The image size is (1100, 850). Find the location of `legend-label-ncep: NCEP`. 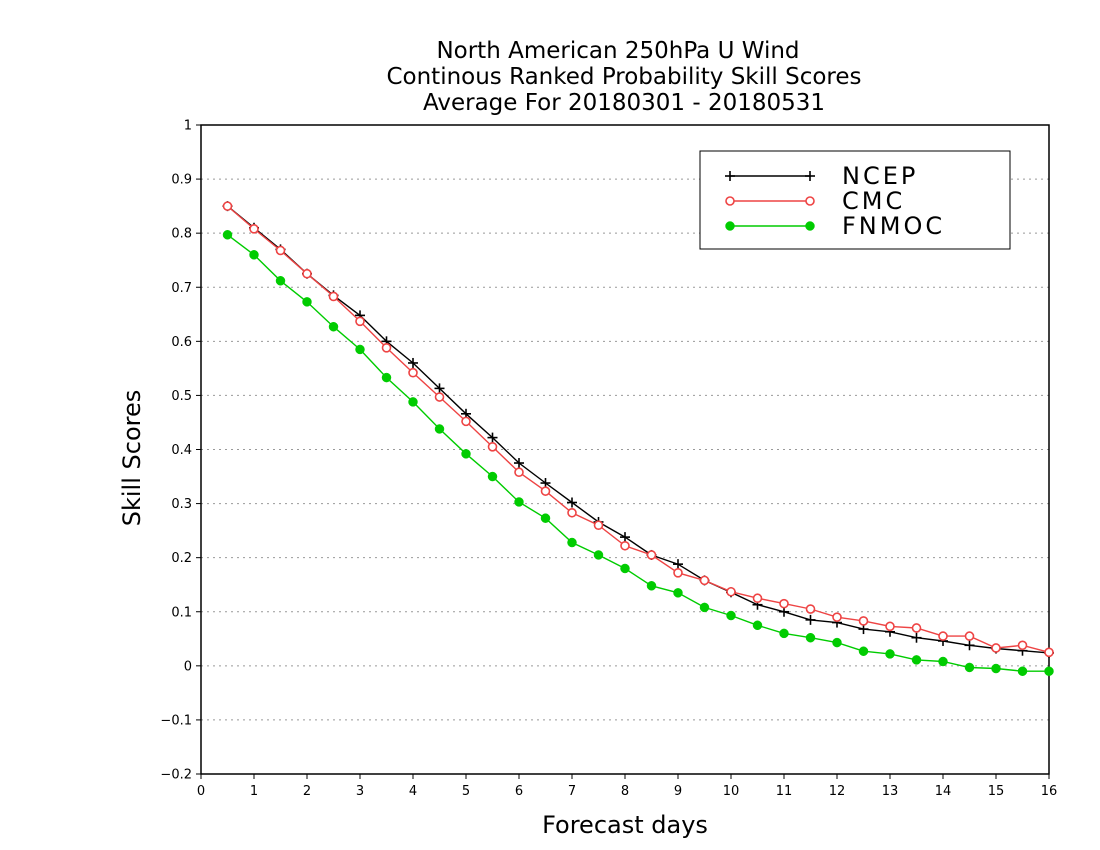

legend-label-ncep: NCEP is located at coordinates (880, 176).